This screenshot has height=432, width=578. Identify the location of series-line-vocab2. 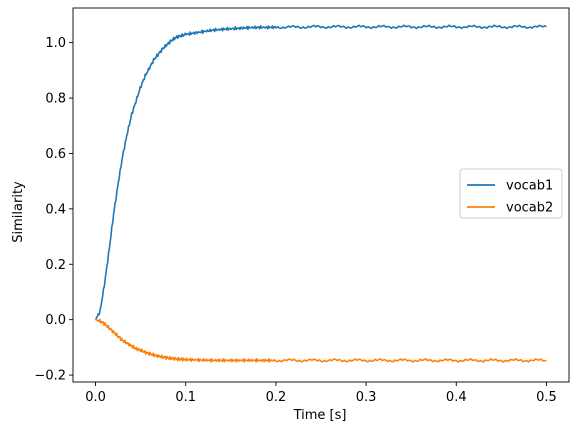
(321, 340).